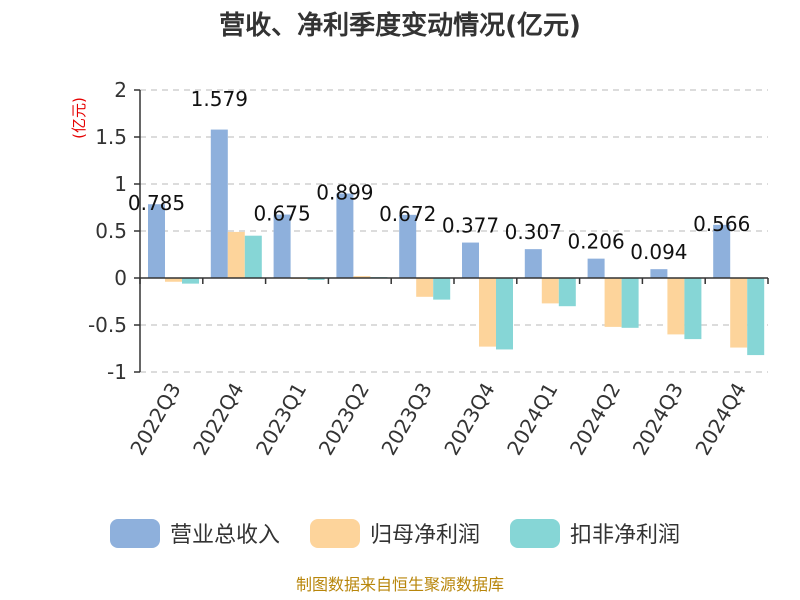 Image resolution: width=800 pixels, height=600 pixels. What do you see at coordinates (400, 584) in the screenshot?
I see `source-note: 制图数据来自恒生聚源数据库` at bounding box center [400, 584].